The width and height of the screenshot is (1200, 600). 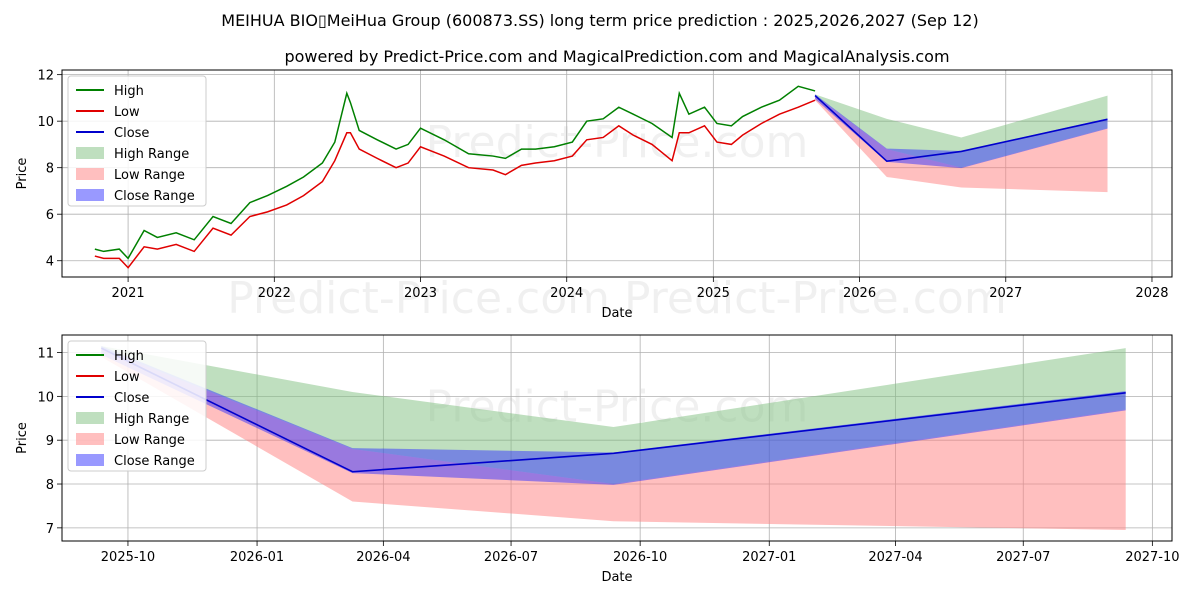 What do you see at coordinates (50, 215) in the screenshot?
I see `y-tick-label: 6` at bounding box center [50, 215].